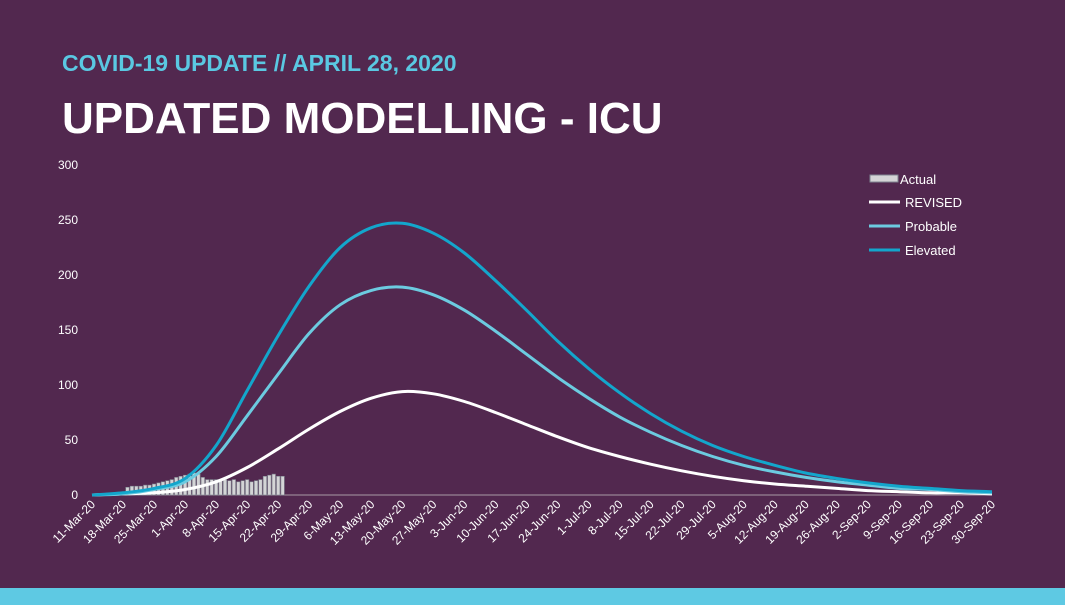  What do you see at coordinates (362, 118) in the screenshot?
I see `page-title: UPDATED MODELLING - ICU` at bounding box center [362, 118].